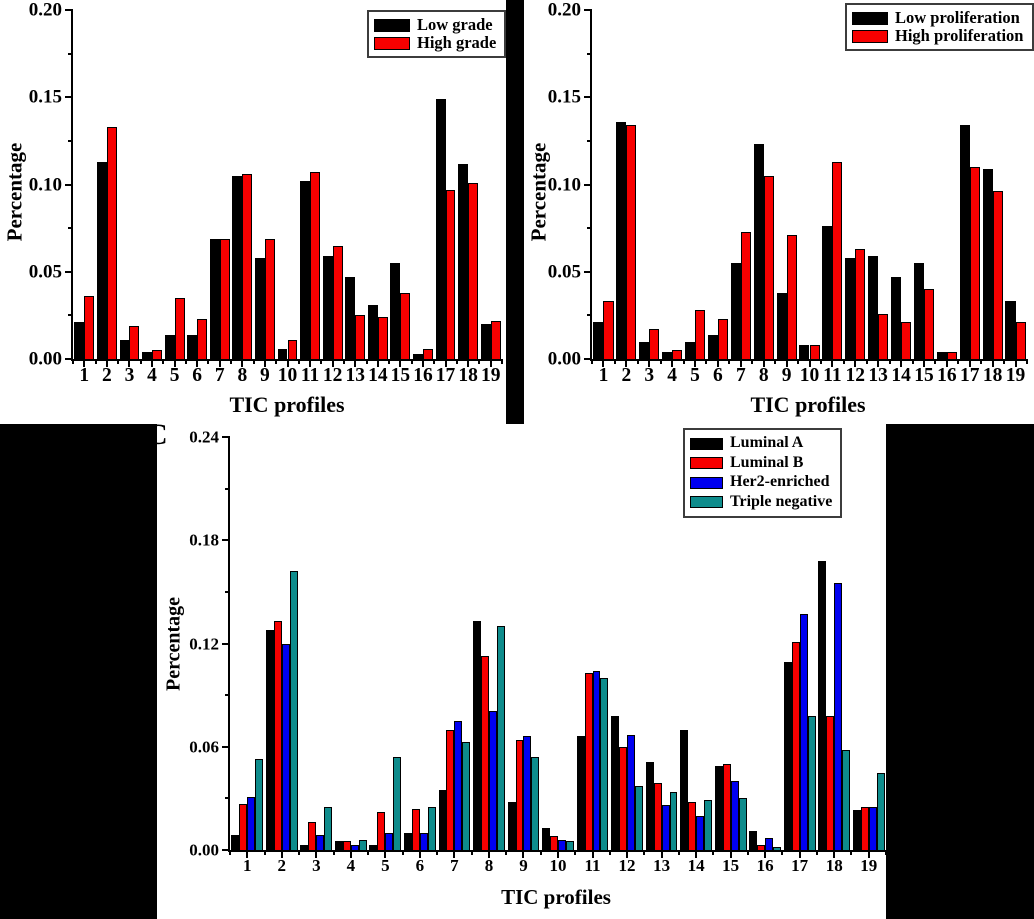 Image resolution: width=1034 pixels, height=919 pixels. I want to click on x-tick-label: 4, so click(351, 865).